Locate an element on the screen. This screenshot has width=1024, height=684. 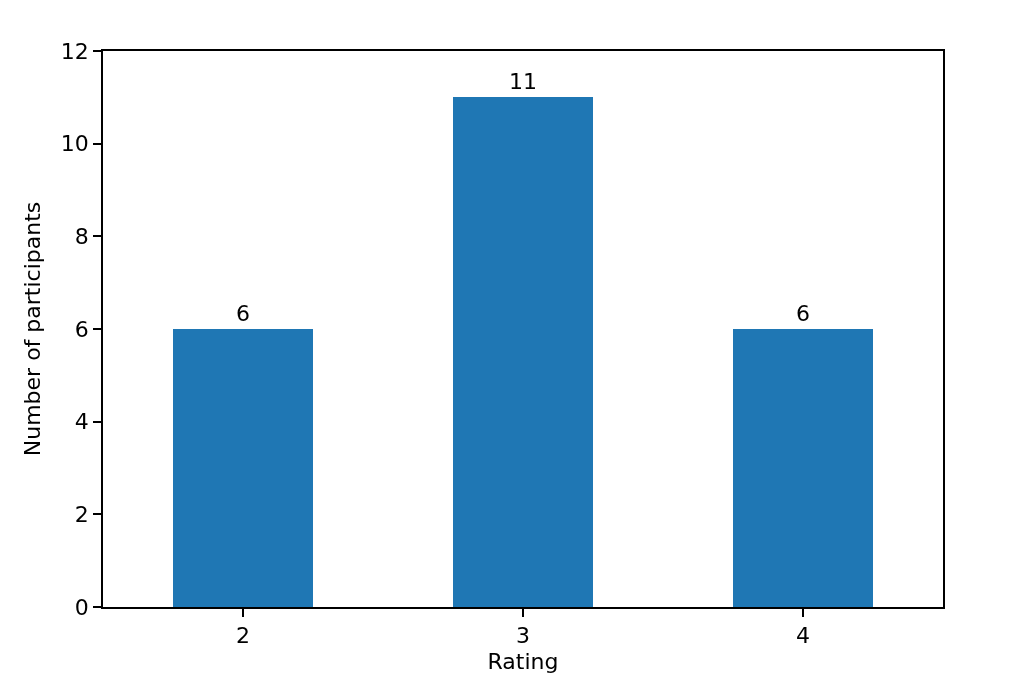
y-tick-label: 0 is located at coordinates (81, 607).